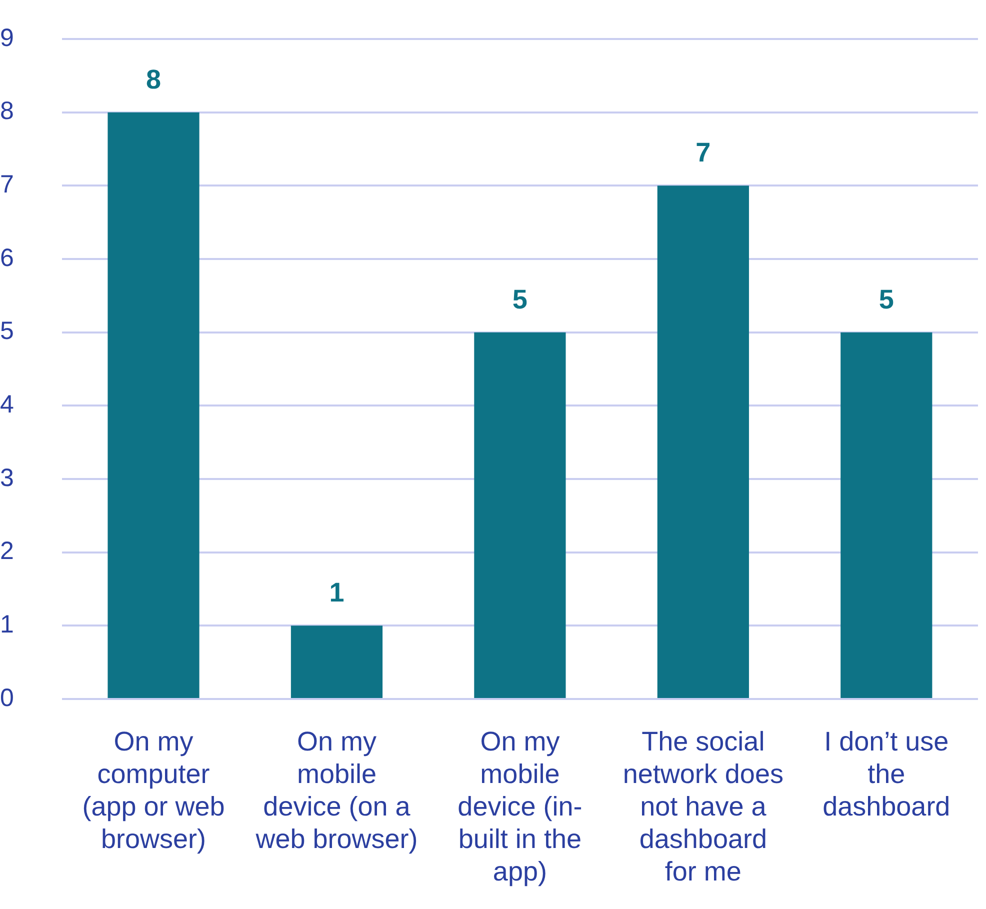 The height and width of the screenshot is (909, 986). Describe the element at coordinates (520, 806) in the screenshot. I see `x-tick-label: On my mobile device (in-built in the app)` at that location.